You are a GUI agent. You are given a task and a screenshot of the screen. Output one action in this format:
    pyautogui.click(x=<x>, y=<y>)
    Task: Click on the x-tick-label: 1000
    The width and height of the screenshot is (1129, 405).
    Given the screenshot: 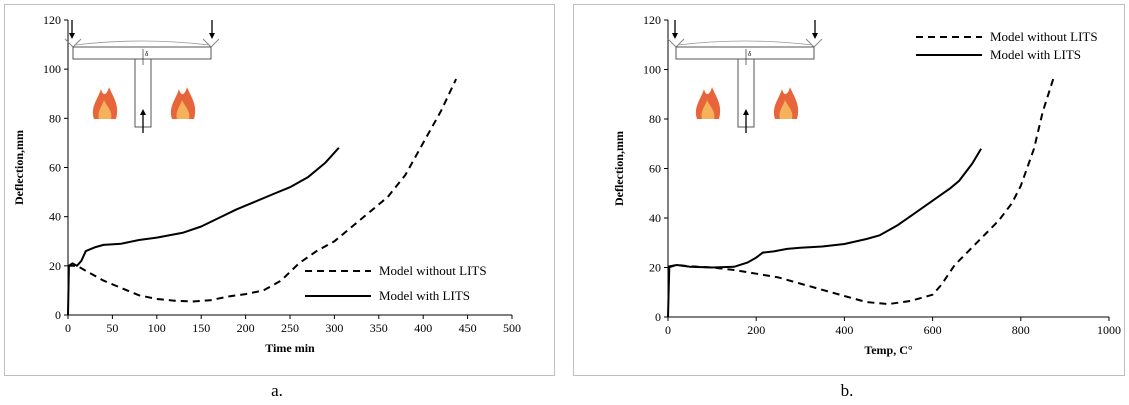 What is the action you would take?
    pyautogui.click(x=1109, y=330)
    